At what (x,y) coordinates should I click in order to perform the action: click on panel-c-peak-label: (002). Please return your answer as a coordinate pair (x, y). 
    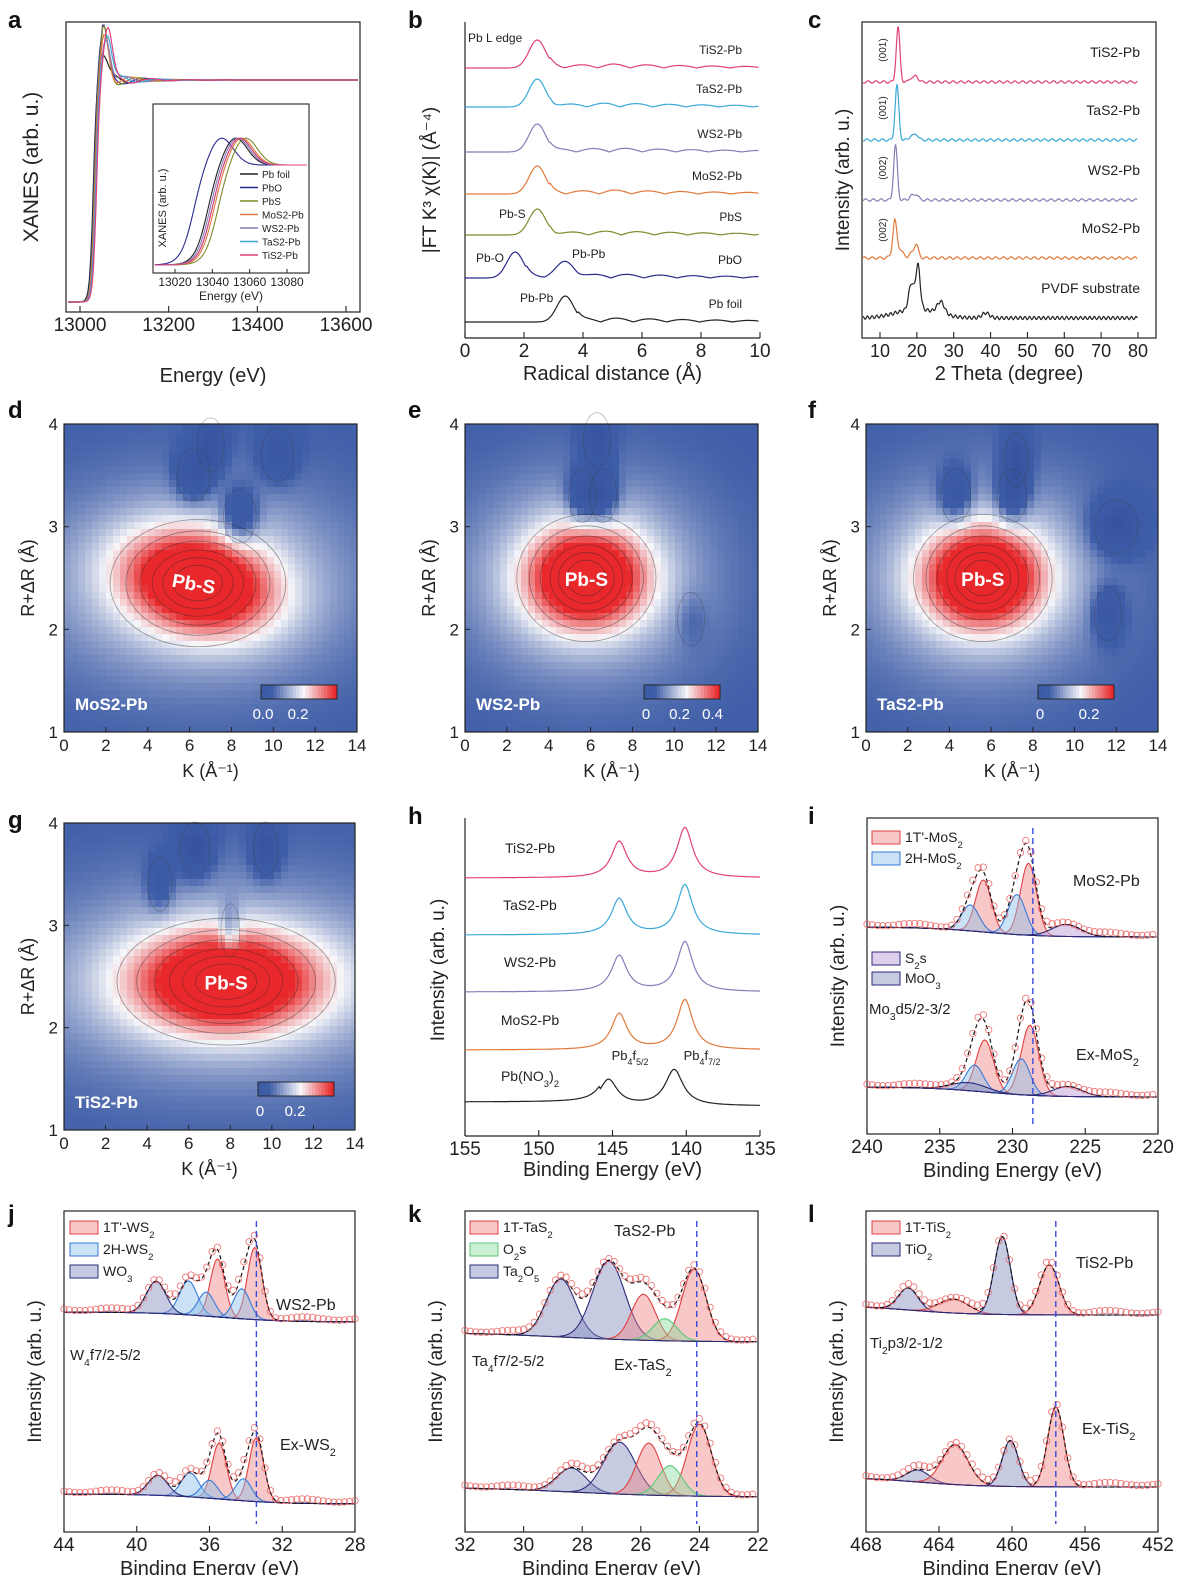
    Looking at the image, I should click on (883, 229).